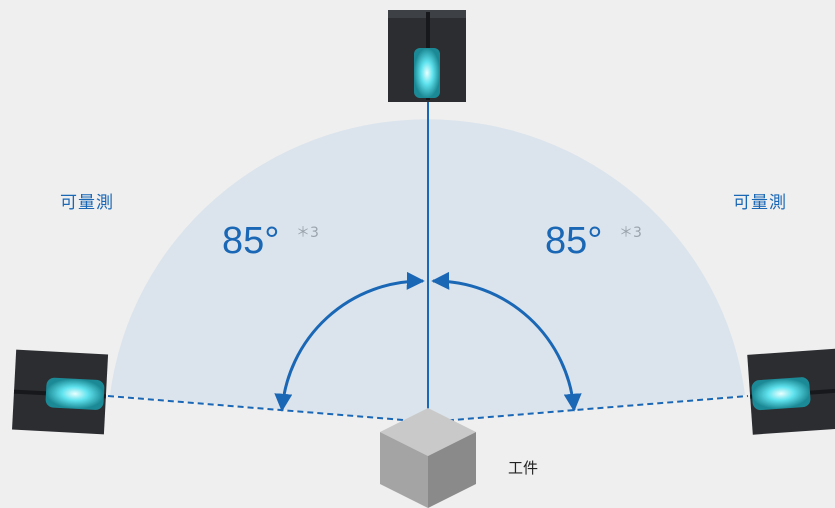 The image size is (835, 508). I want to click on measurable-label-right: 可量測, so click(760, 203).